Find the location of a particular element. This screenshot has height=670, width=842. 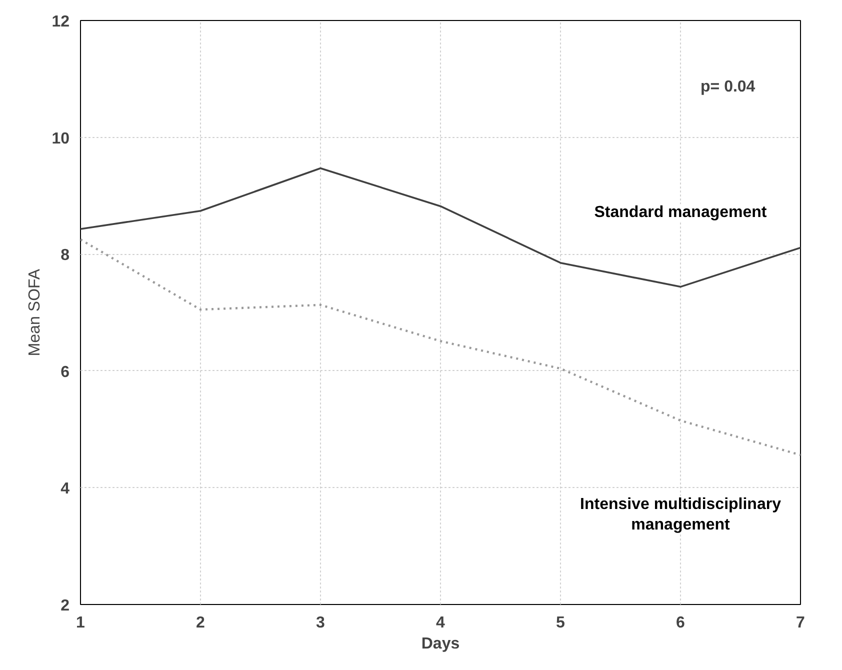

y-tick-label: 4 is located at coordinates (65, 489).